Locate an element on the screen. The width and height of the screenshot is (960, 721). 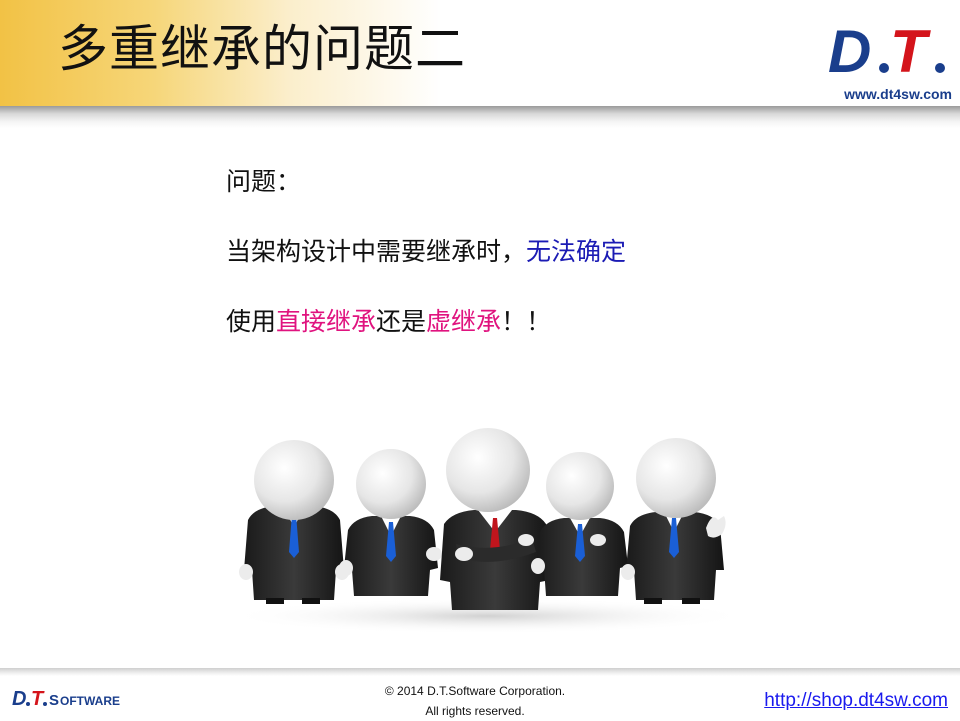
dt-software-logo-icon: D T S OFTWARE is located at coordinates (66, 699).